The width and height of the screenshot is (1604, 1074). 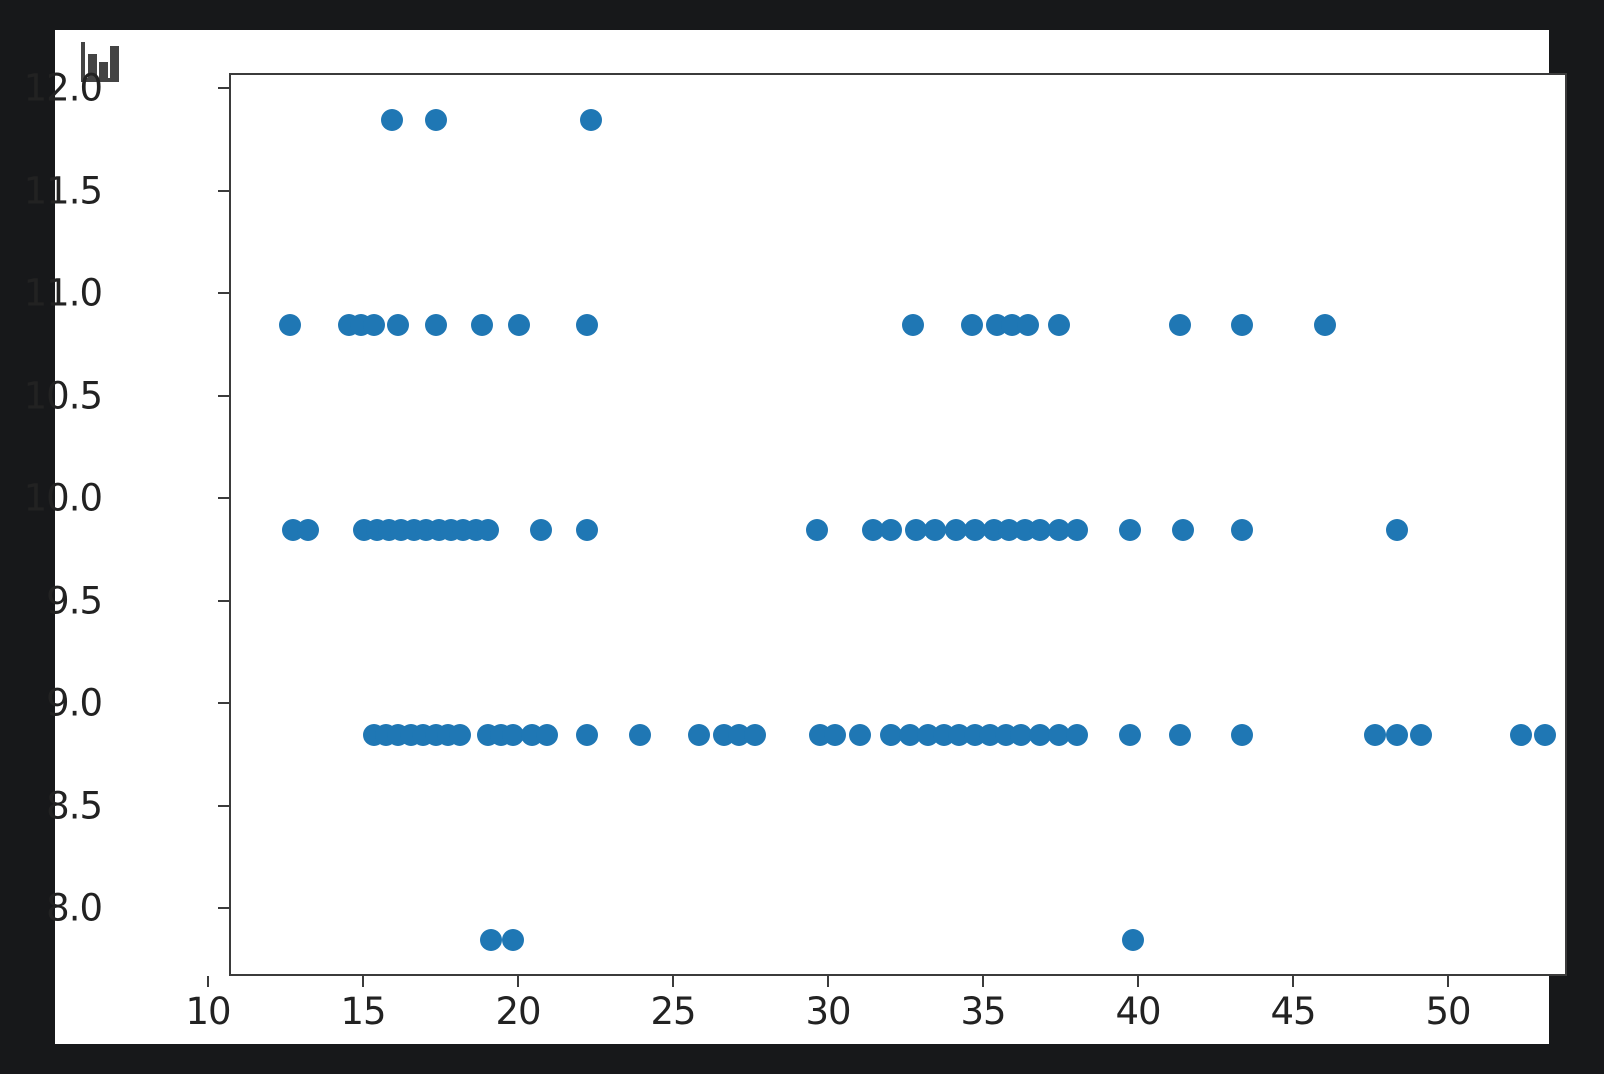 I want to click on y-tick-label: 8.0, so click(x=74, y=908).